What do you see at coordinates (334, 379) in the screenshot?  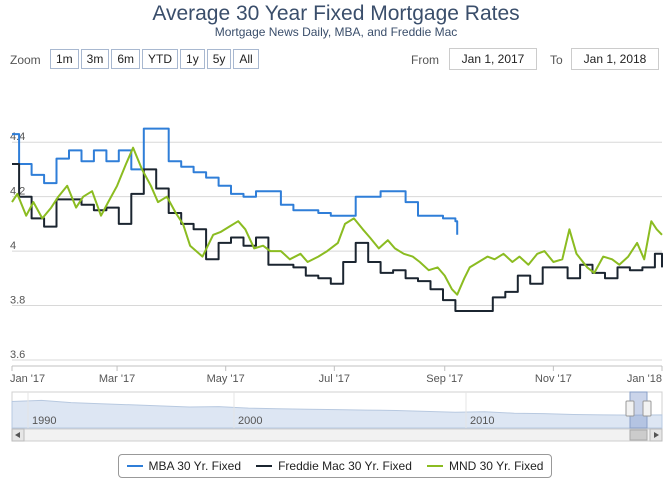 I see `x-tick-label: Jul '17` at bounding box center [334, 379].